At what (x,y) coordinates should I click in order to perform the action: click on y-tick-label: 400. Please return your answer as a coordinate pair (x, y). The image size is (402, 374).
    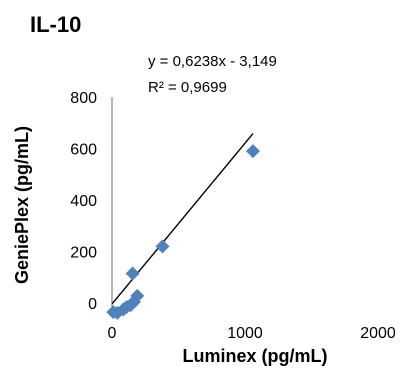
    Looking at the image, I should click on (83, 201).